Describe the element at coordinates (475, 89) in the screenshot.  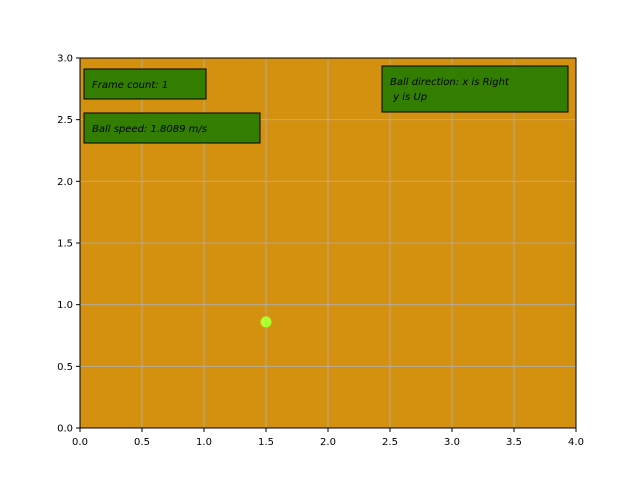
I see `ball-direction-box: Ball direction: x is Right y is Up` at that location.